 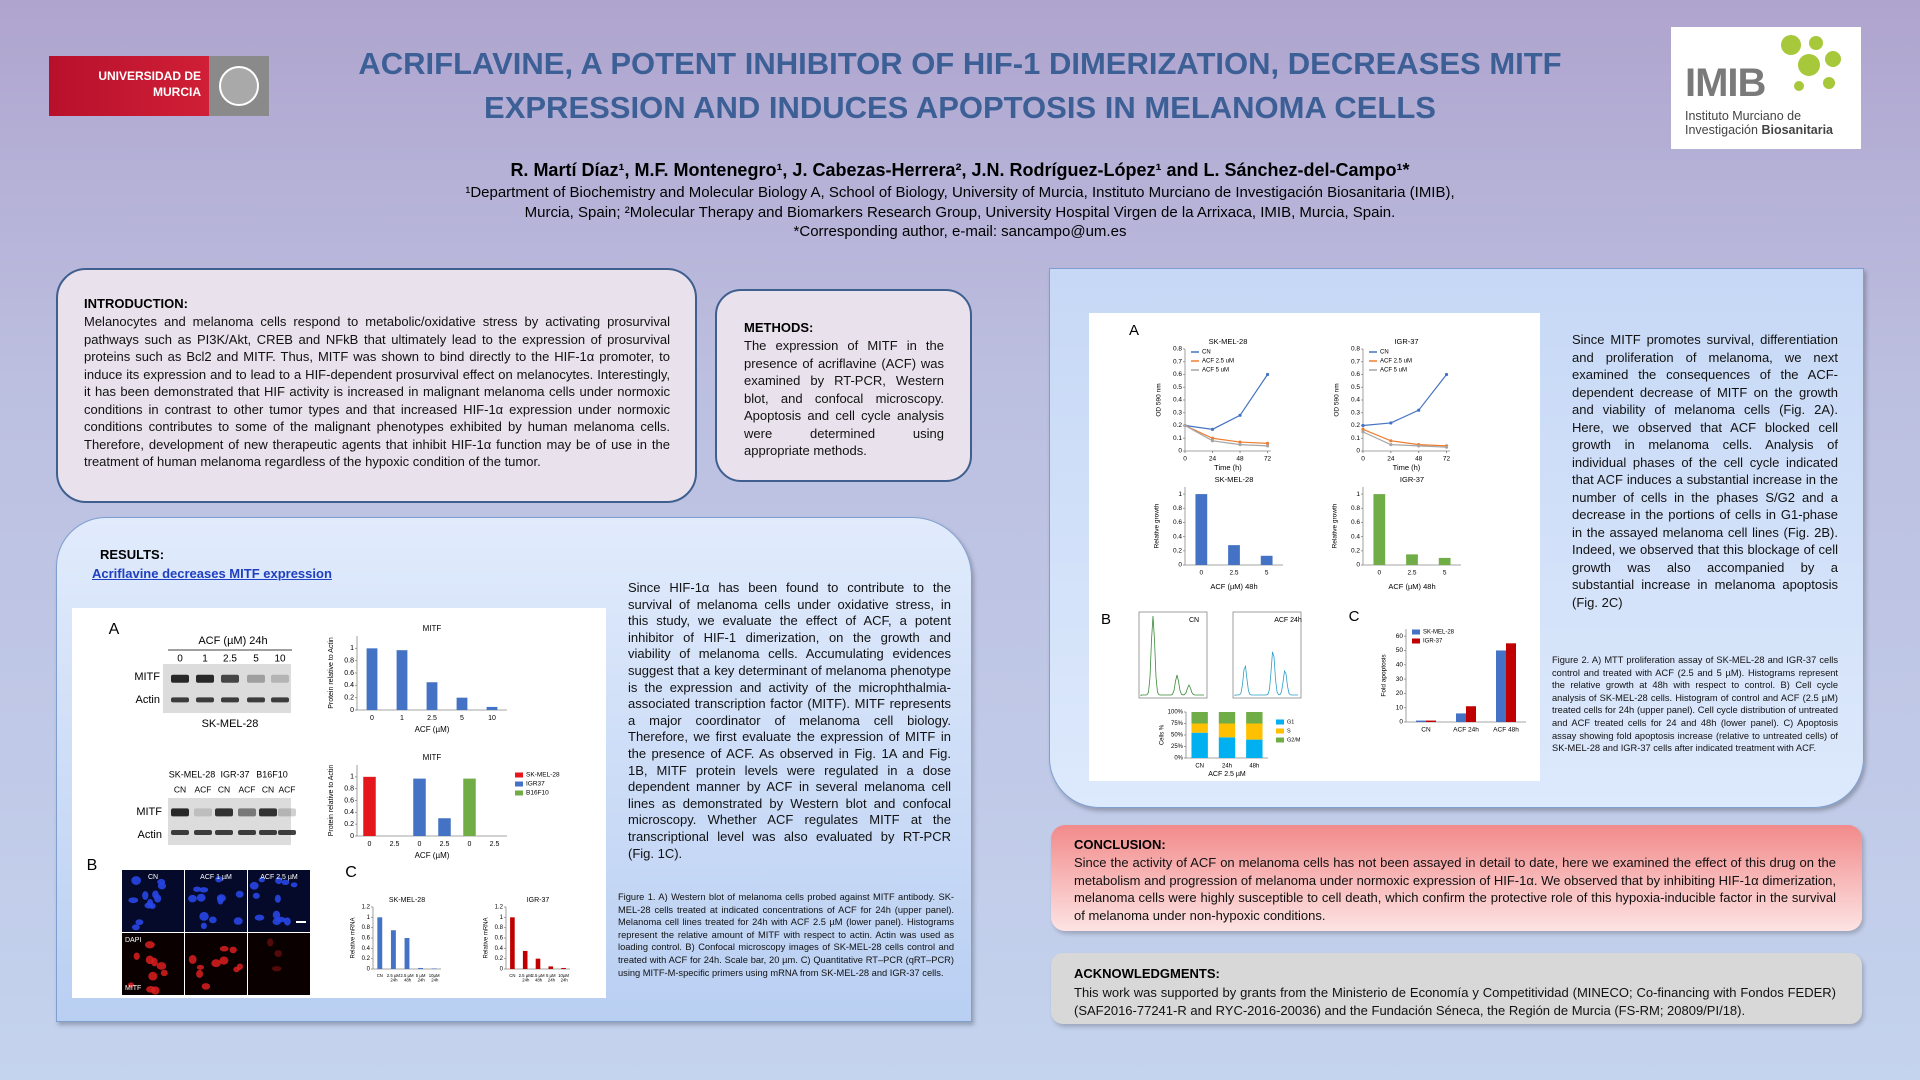 I want to click on section-heading: METHODS:, so click(x=779, y=327).